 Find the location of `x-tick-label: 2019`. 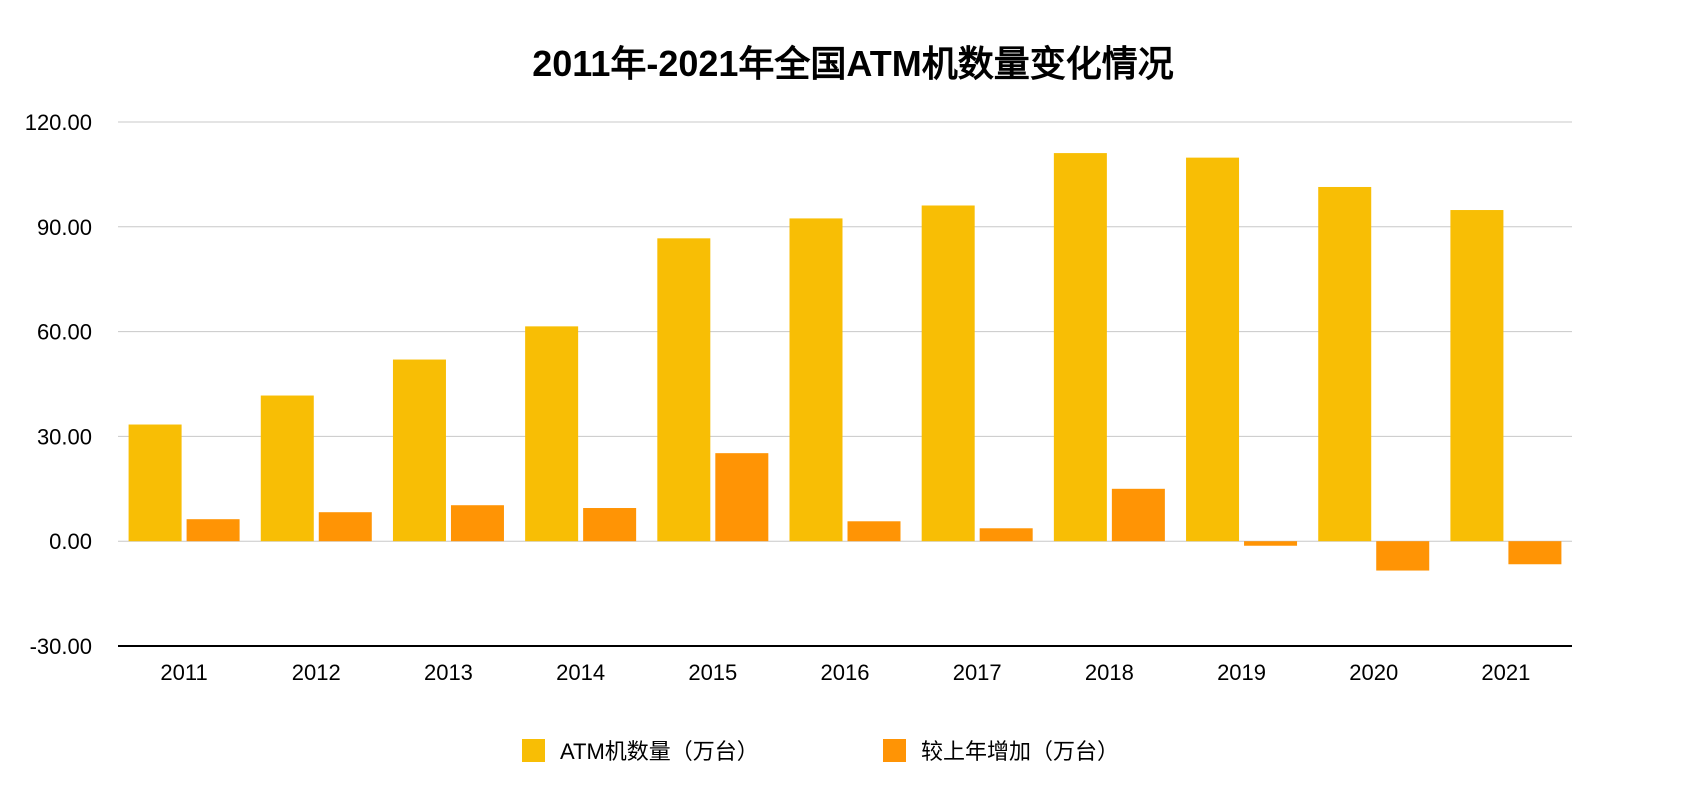

x-tick-label: 2019 is located at coordinates (1241, 672).